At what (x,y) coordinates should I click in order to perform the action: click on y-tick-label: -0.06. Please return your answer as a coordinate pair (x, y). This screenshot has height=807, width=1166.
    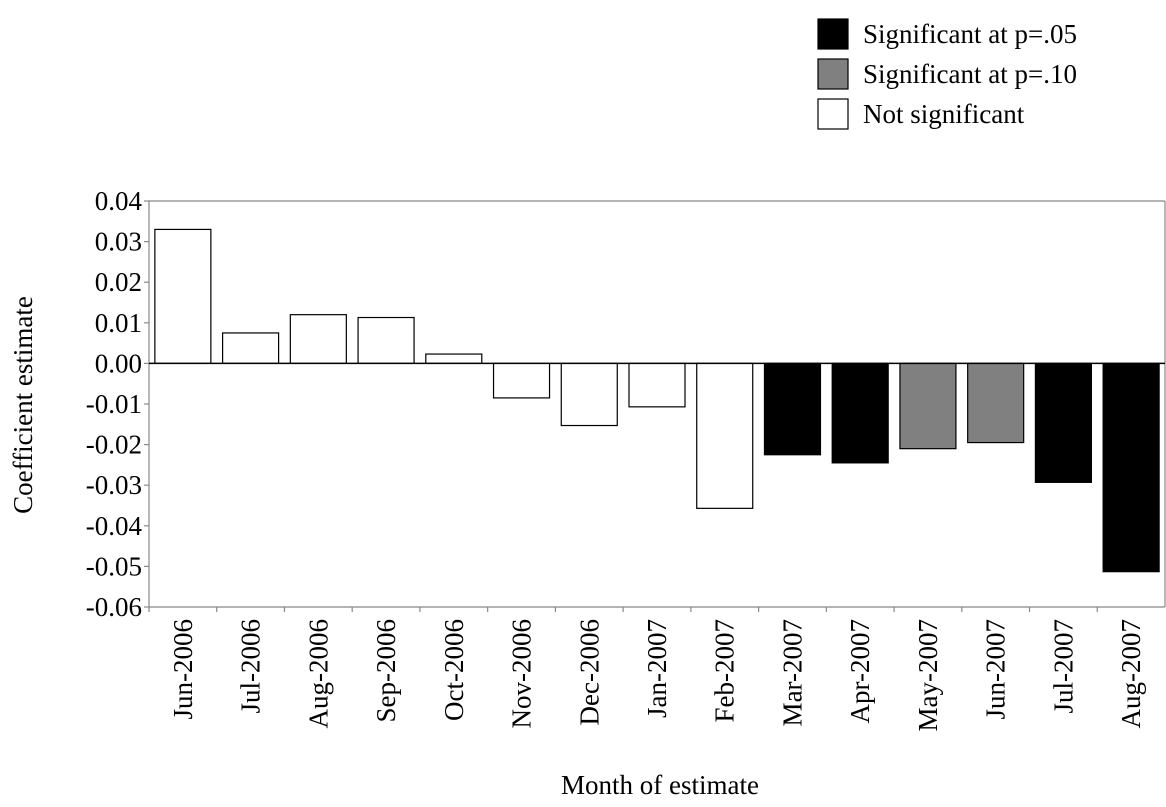
    Looking at the image, I should click on (114, 607).